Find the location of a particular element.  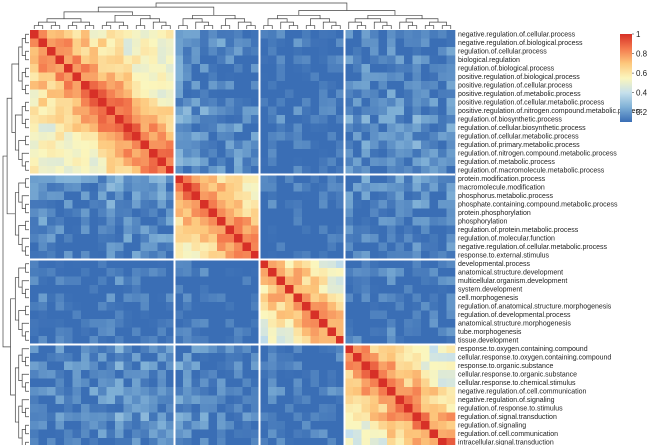

column-dendrogram is located at coordinates (242, 15).